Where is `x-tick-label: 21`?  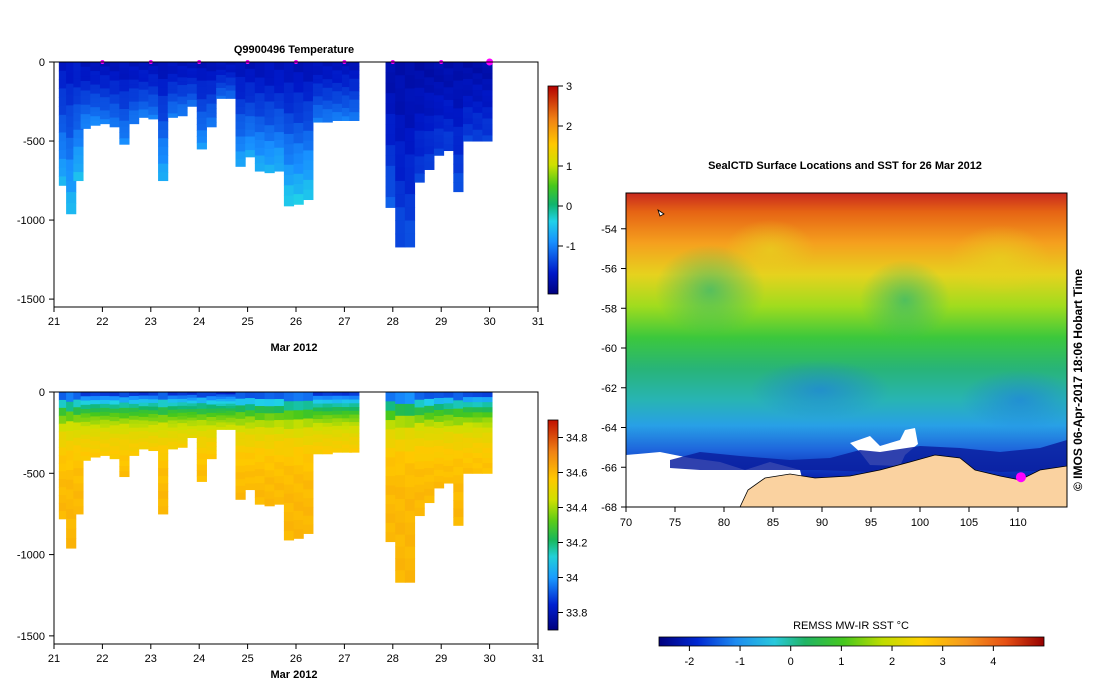
x-tick-label: 21 is located at coordinates (54, 322).